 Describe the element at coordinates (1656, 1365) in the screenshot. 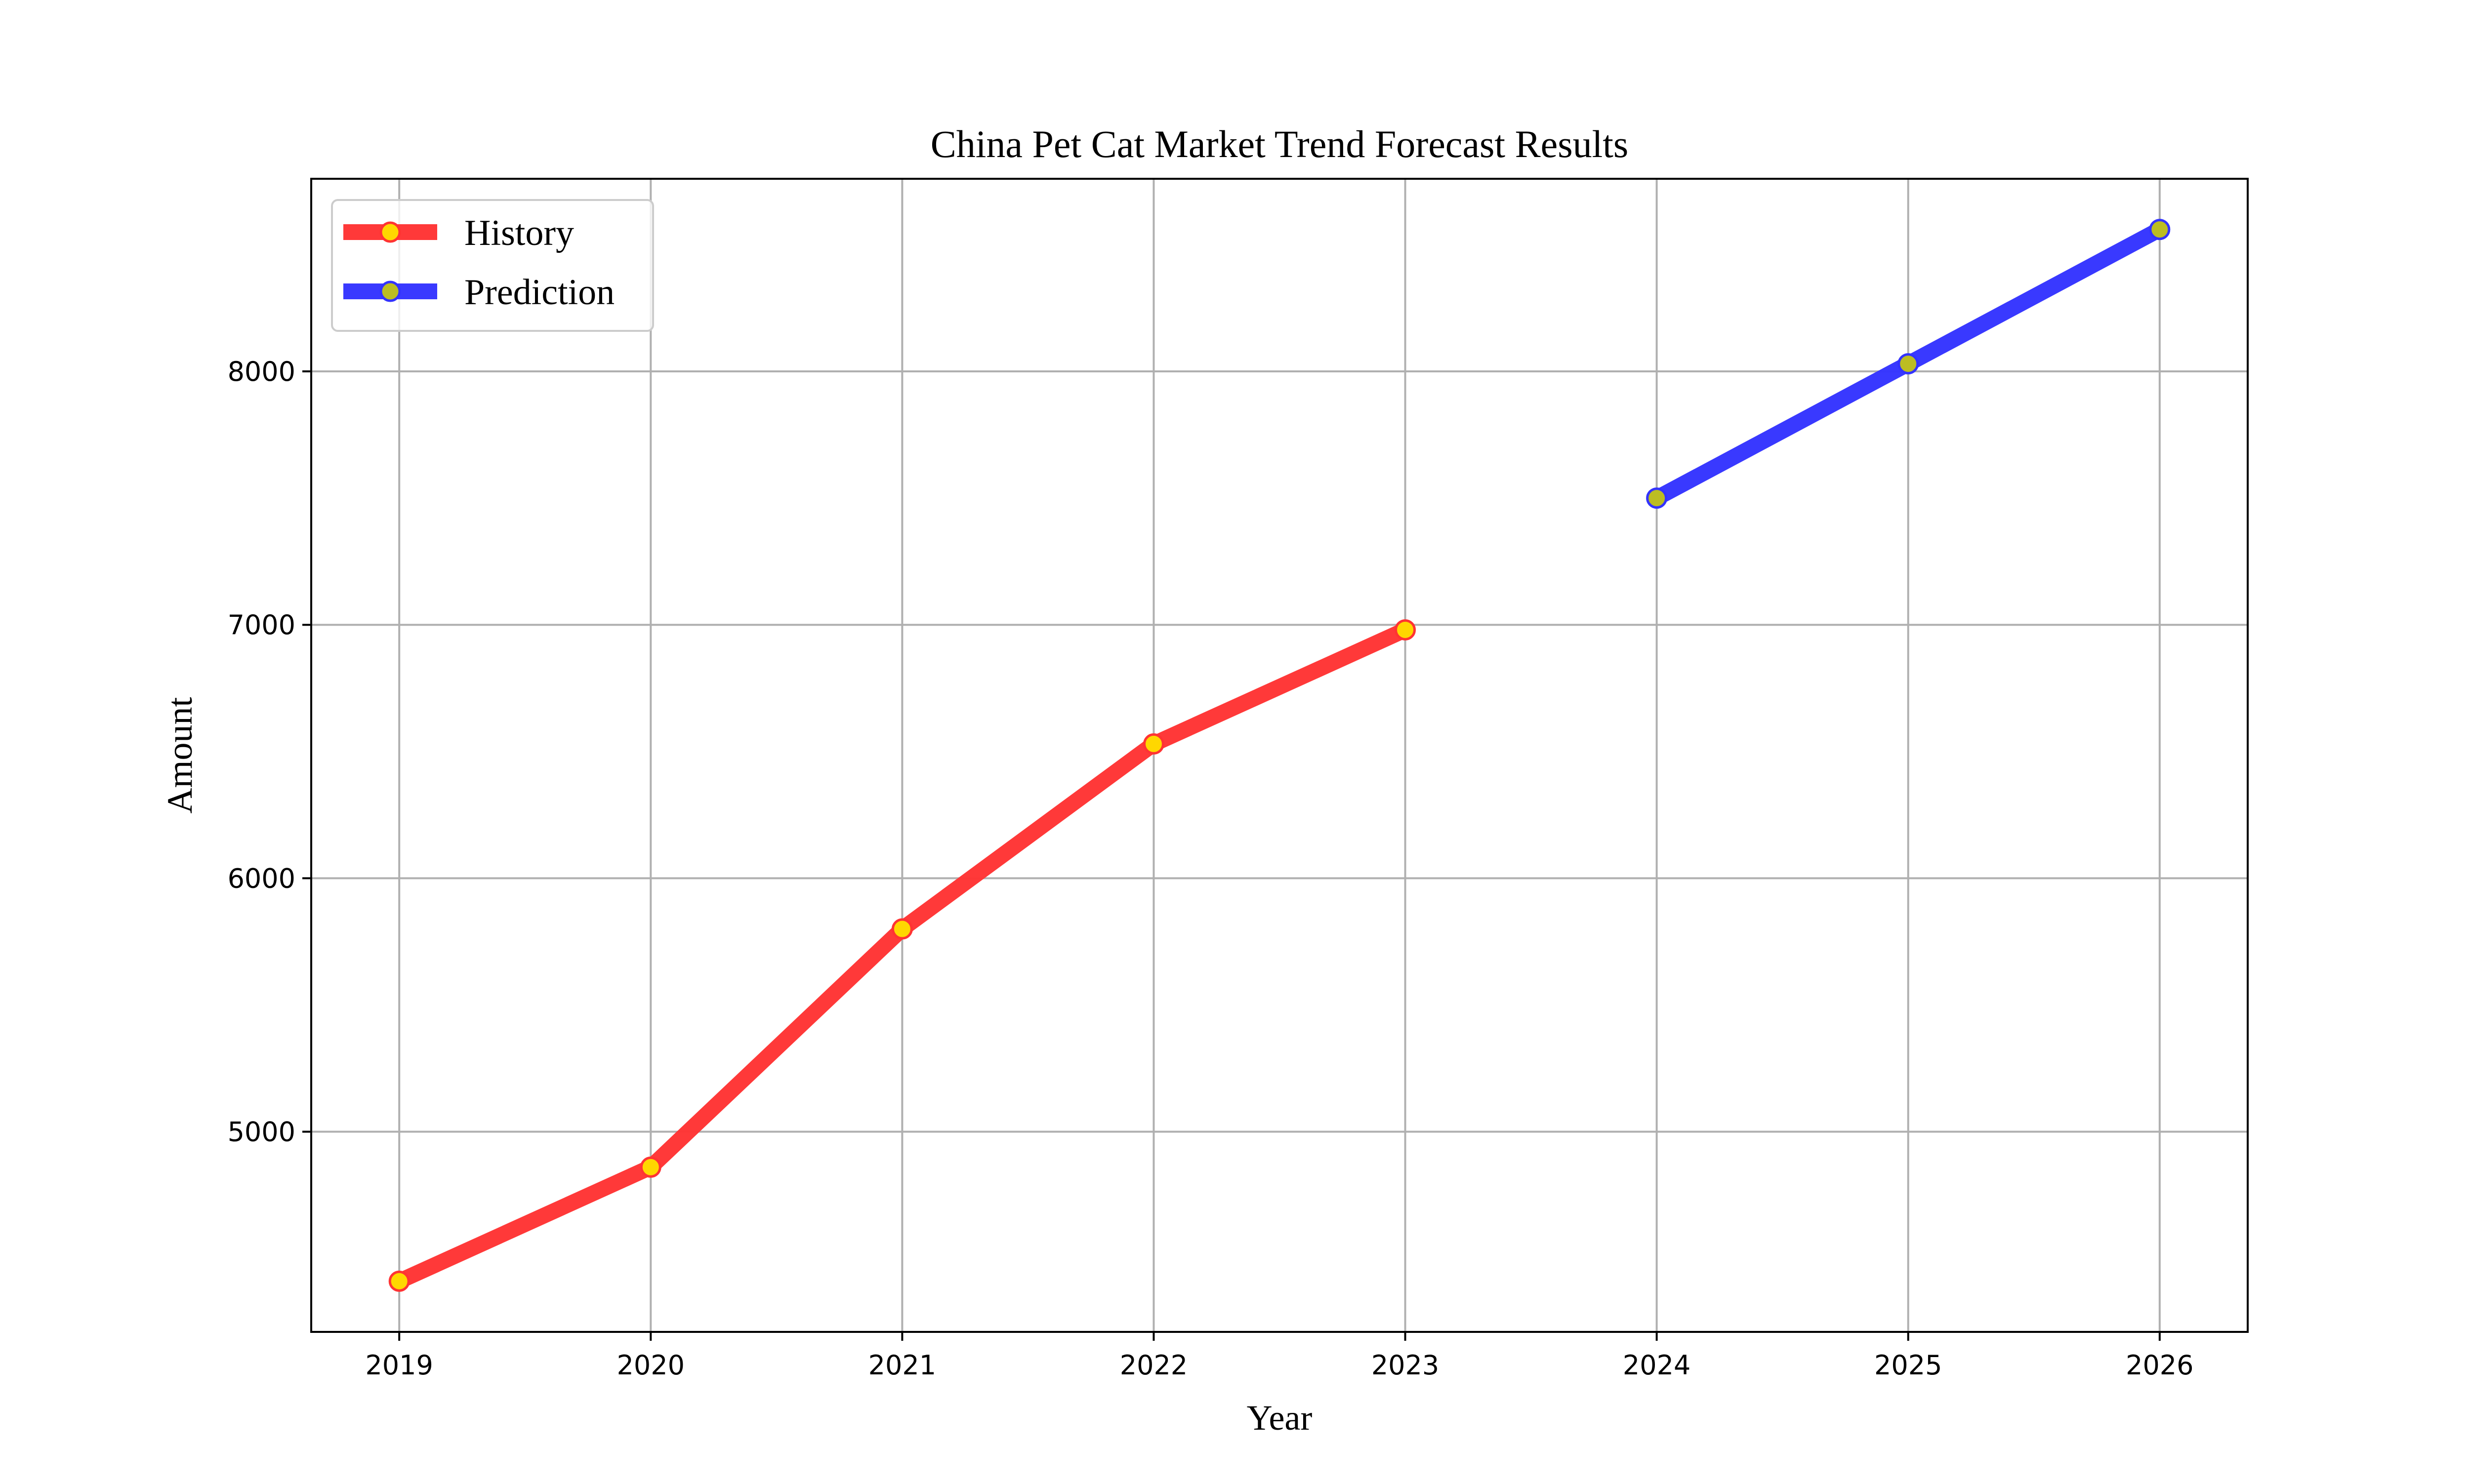

I see `x-tick-label: 2024` at that location.